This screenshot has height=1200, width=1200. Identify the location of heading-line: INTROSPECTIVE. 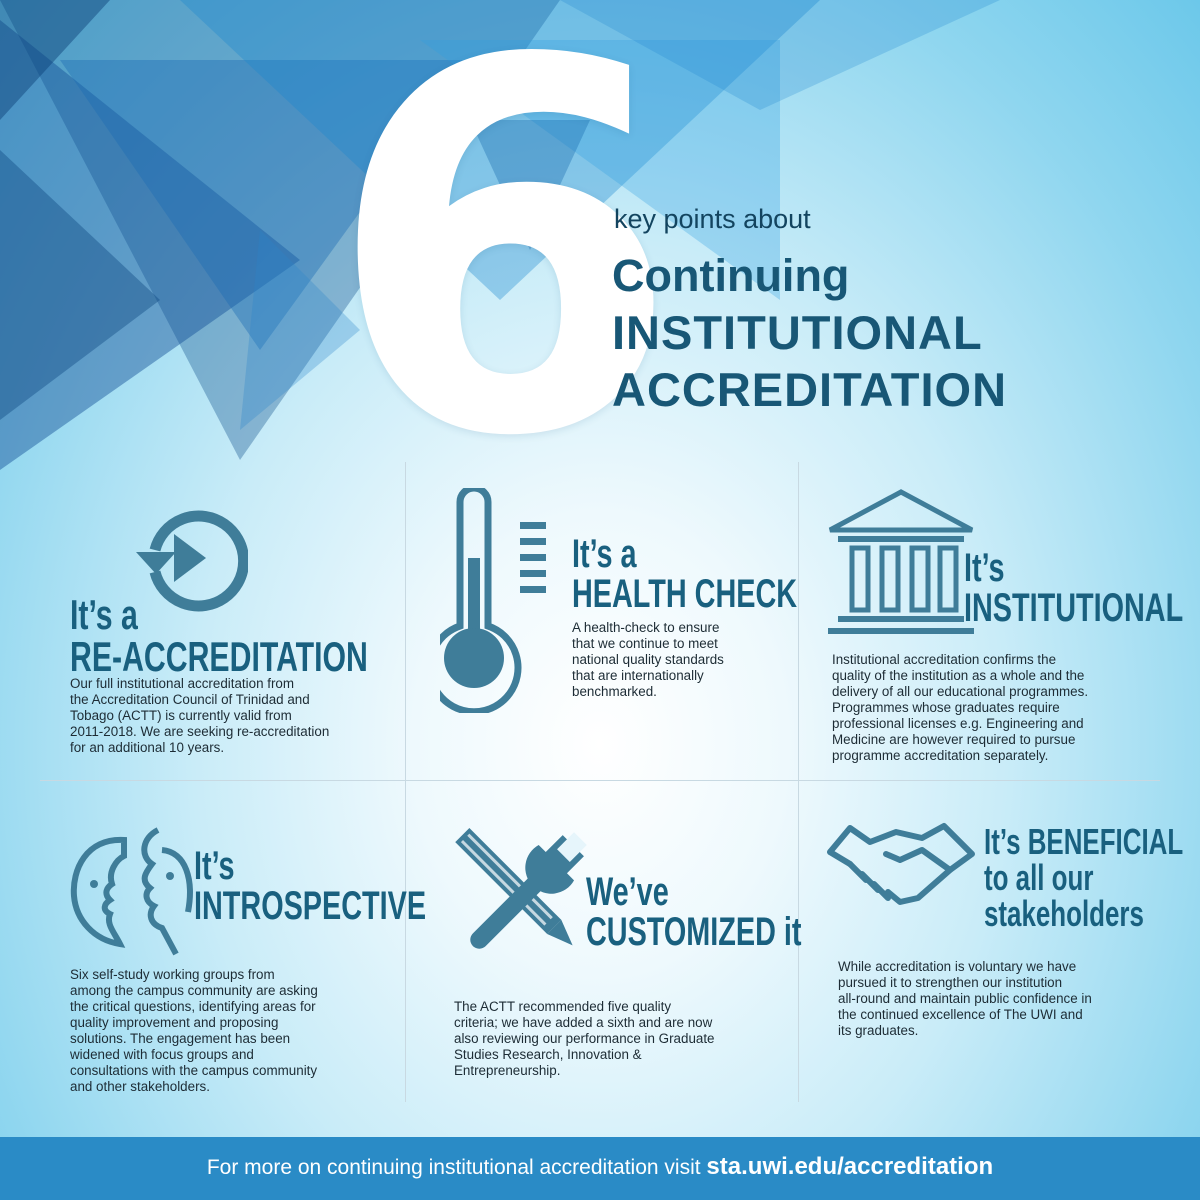
(310, 906).